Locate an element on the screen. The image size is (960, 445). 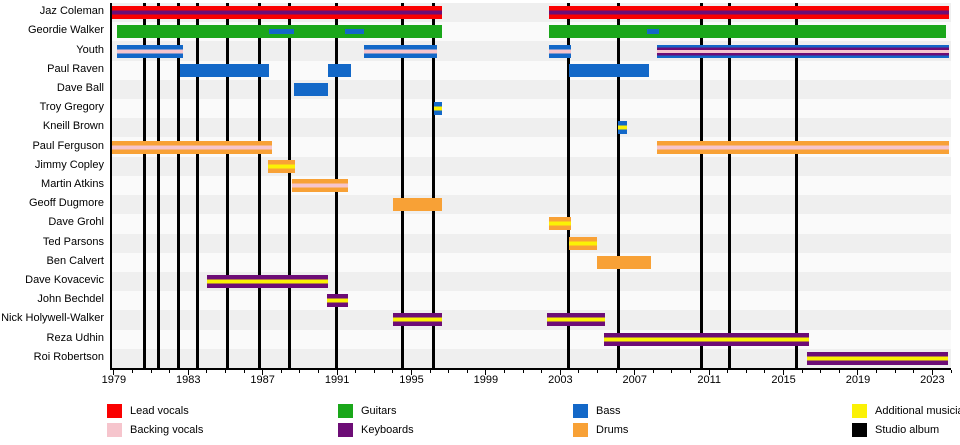
legend-label-drums: Drums is located at coordinates (612, 430).